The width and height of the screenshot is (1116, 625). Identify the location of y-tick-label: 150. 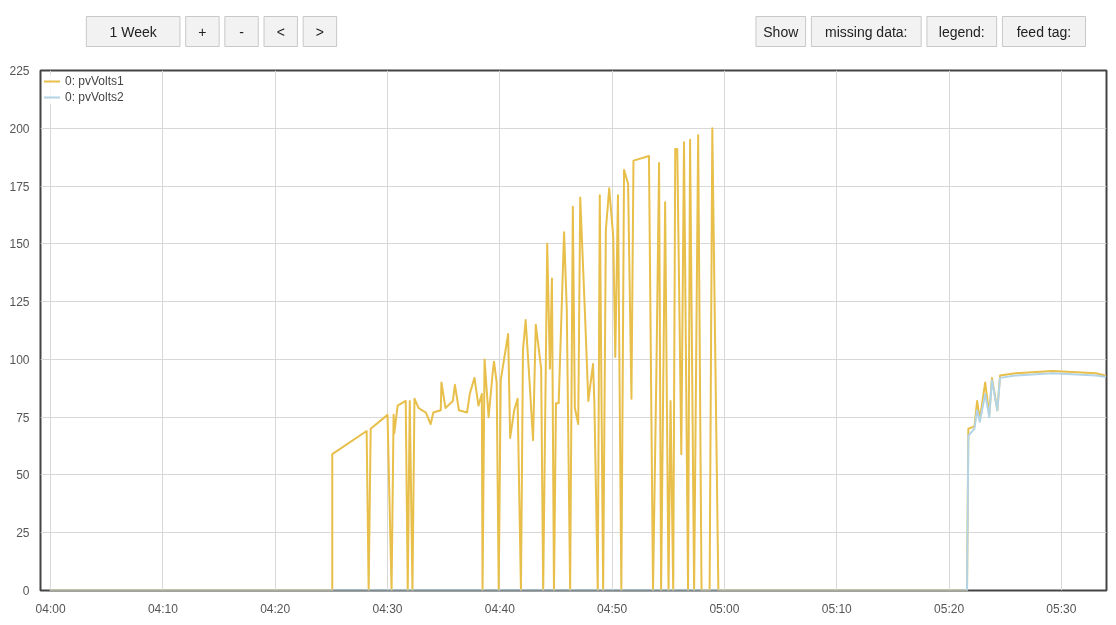
(19, 244).